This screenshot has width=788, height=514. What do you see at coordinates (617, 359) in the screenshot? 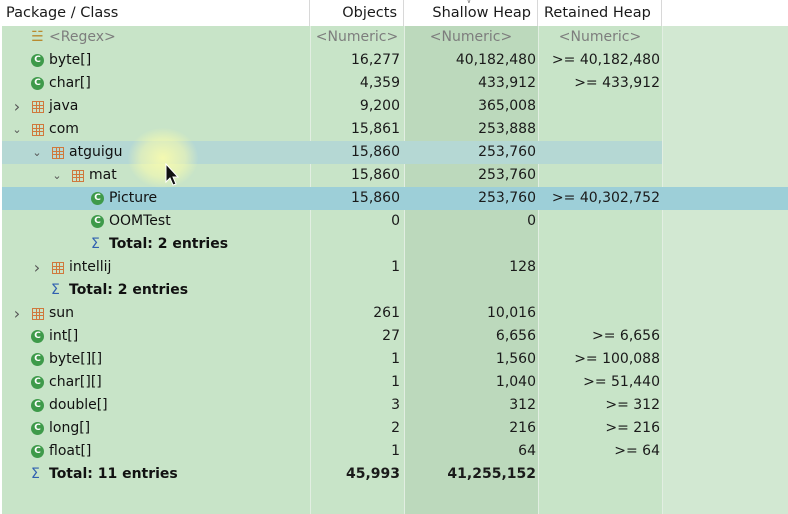
I see `retained-heap-value: >= 100,088` at bounding box center [617, 359].